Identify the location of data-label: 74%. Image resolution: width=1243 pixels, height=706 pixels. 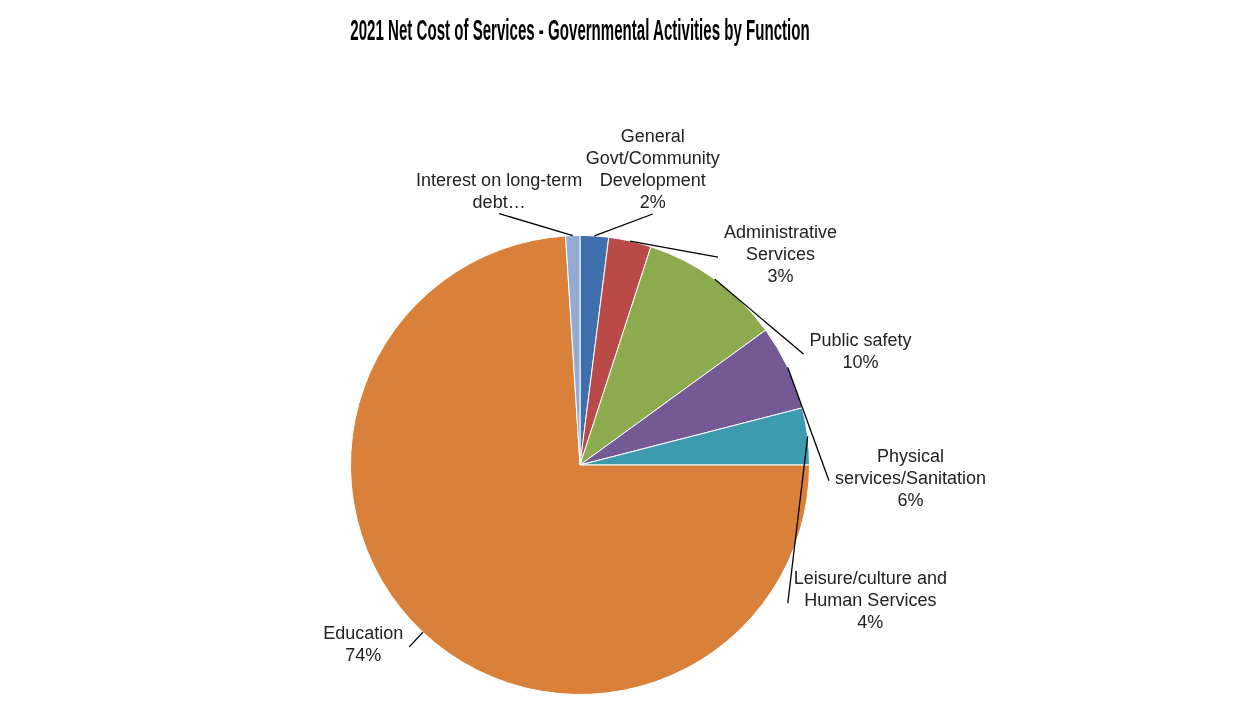
(363, 654).